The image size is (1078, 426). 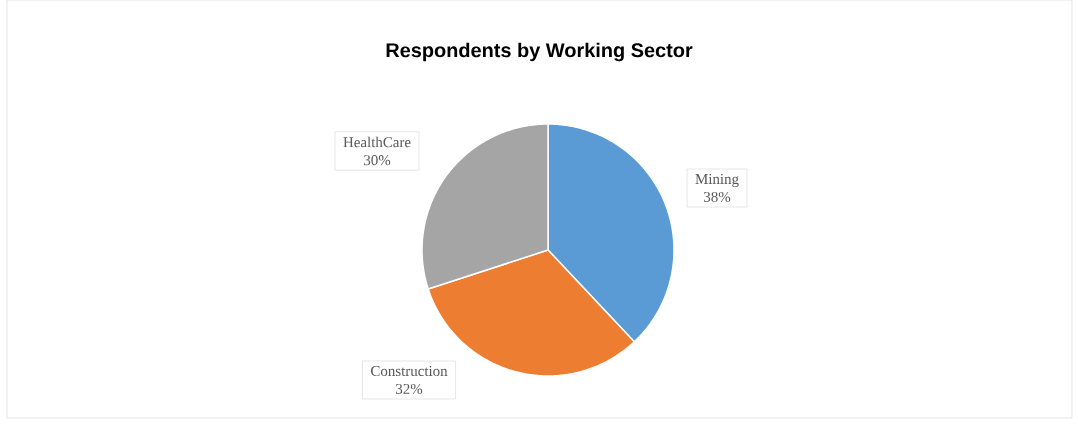 I want to click on chart-title: Respondents by Working Sector, so click(x=539, y=52).